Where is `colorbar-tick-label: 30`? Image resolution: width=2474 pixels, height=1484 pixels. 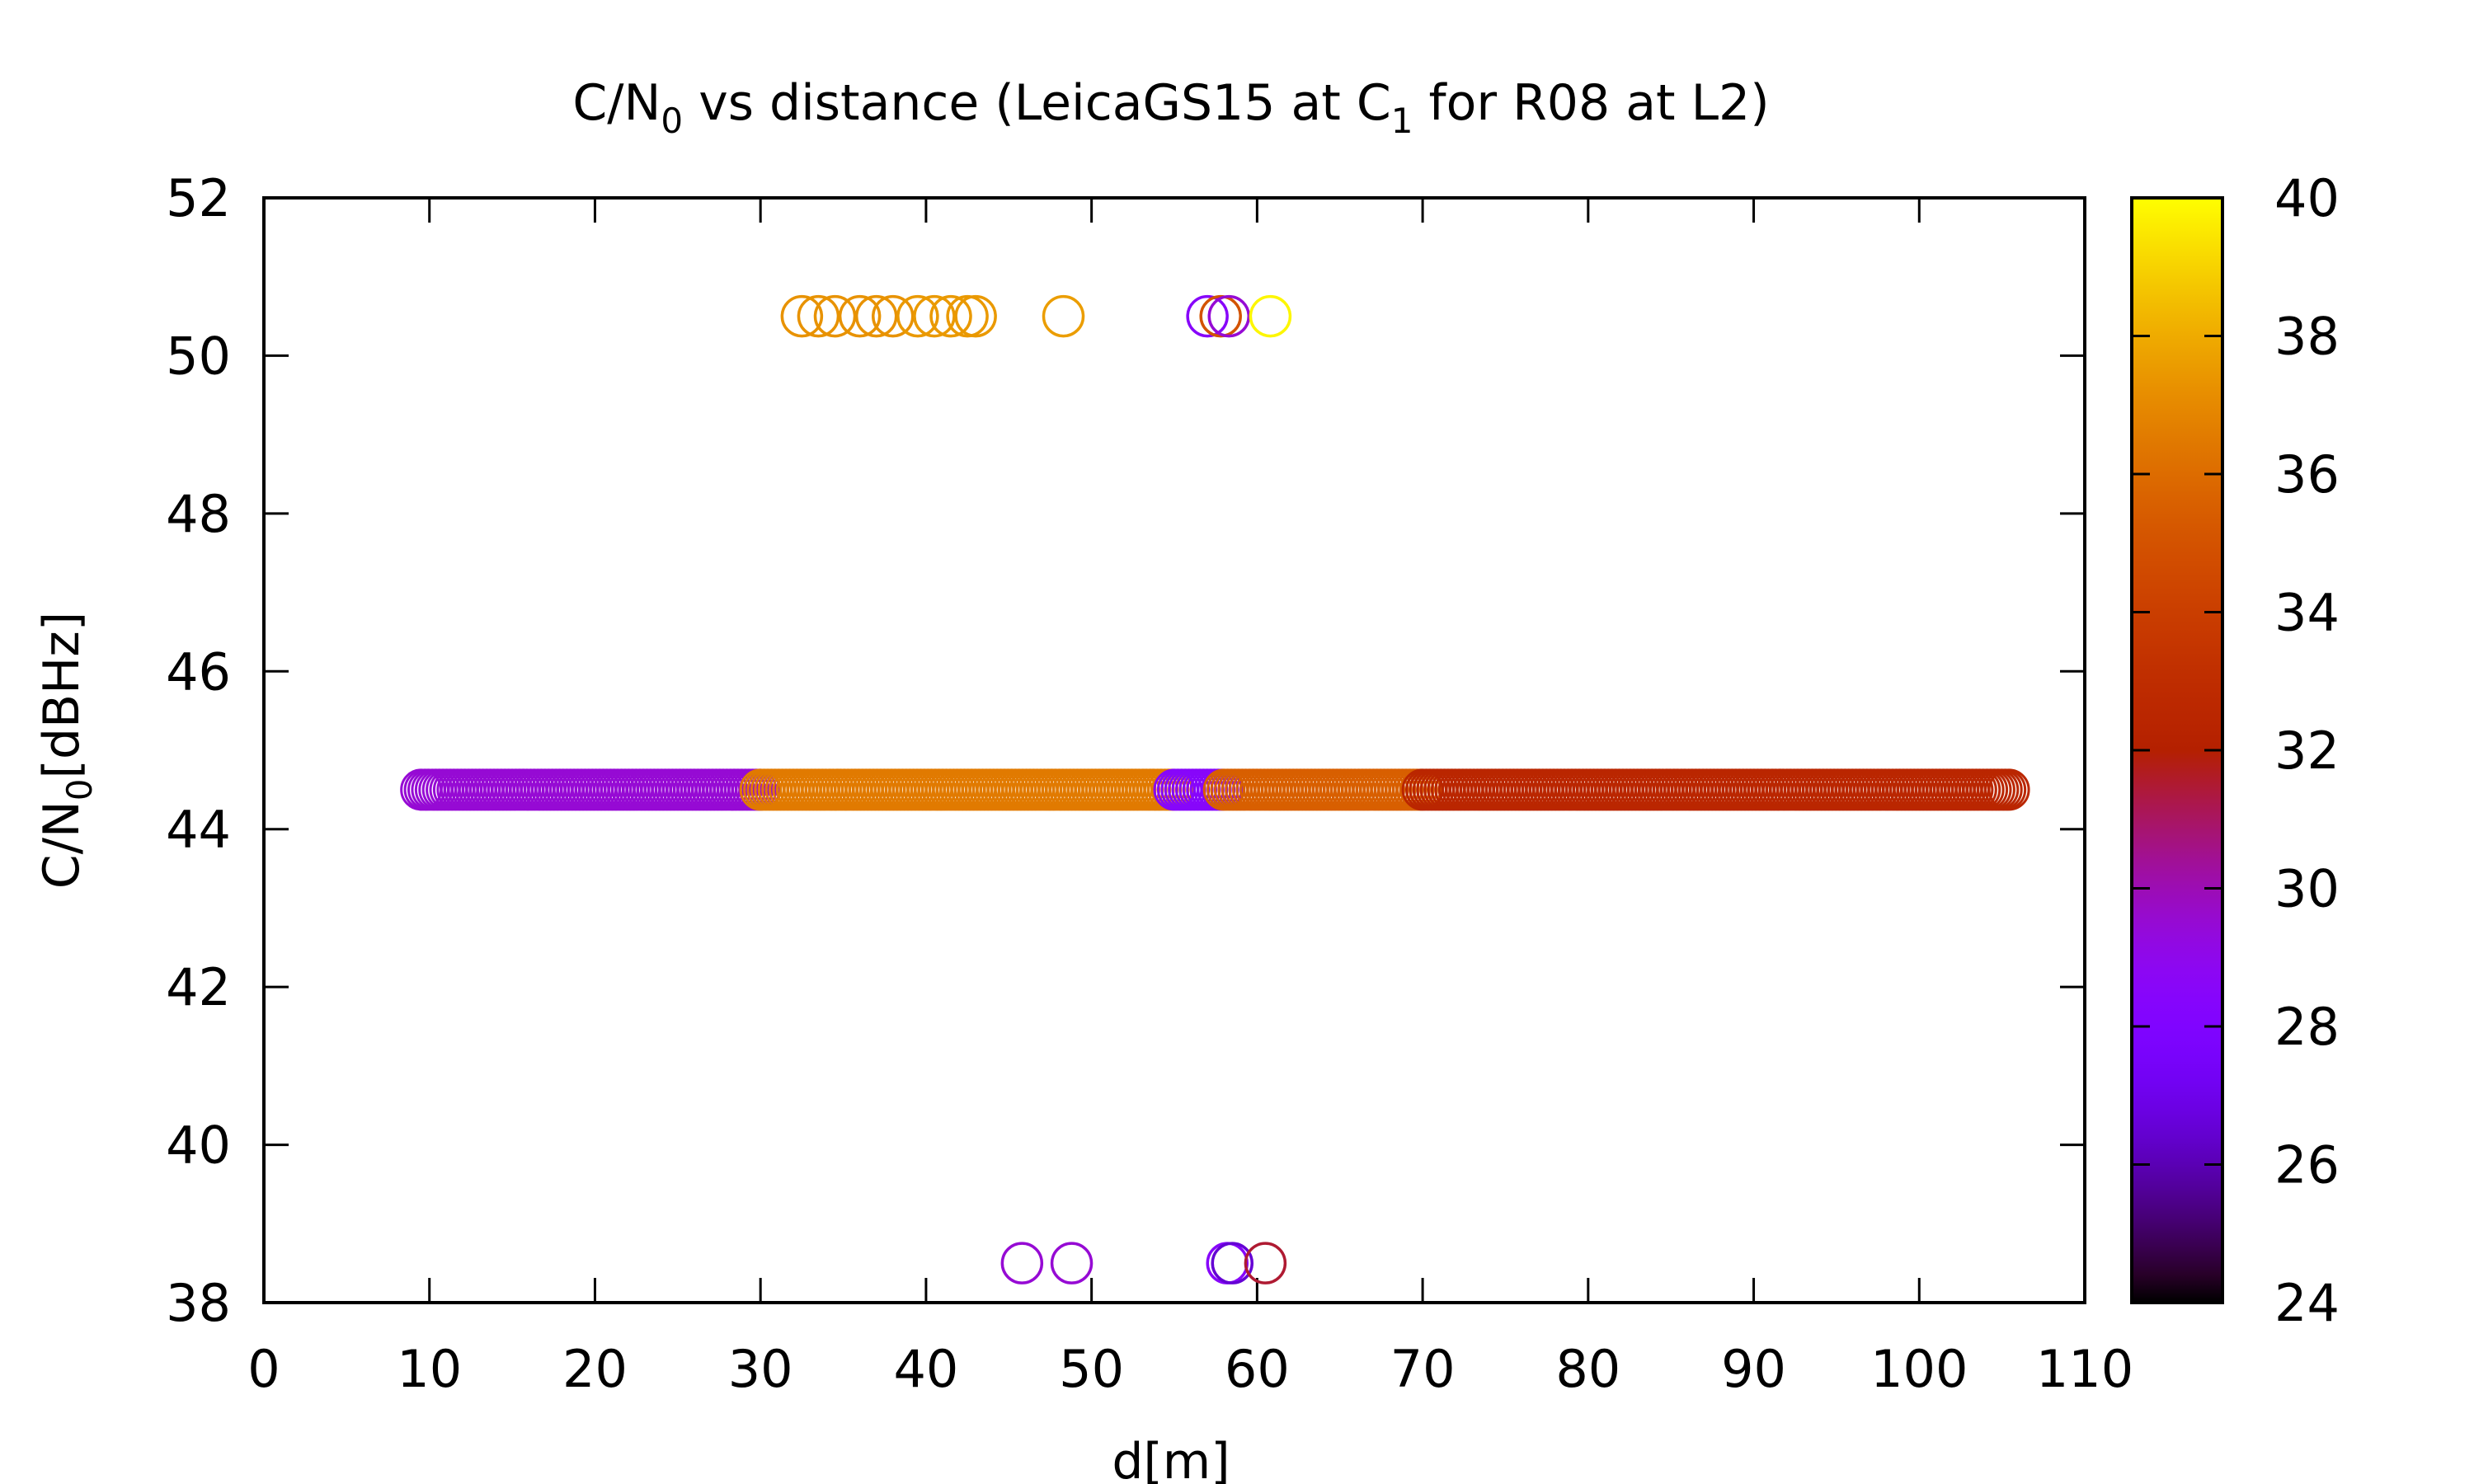 colorbar-tick-label: 30 is located at coordinates (2307, 889).